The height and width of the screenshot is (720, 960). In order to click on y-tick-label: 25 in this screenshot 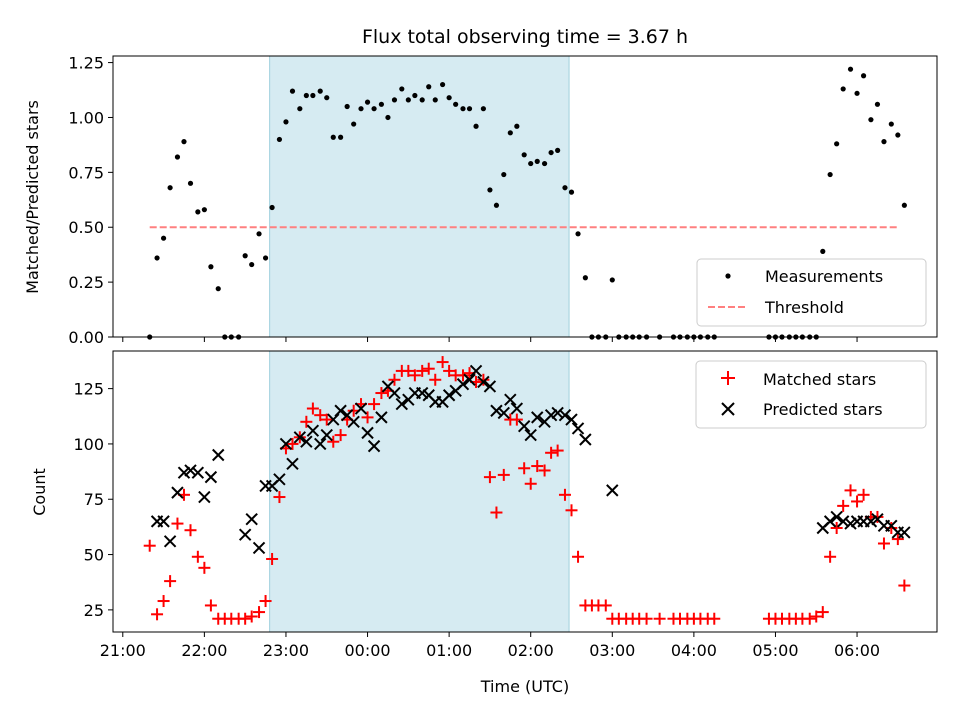, I will do `click(94, 610)`.